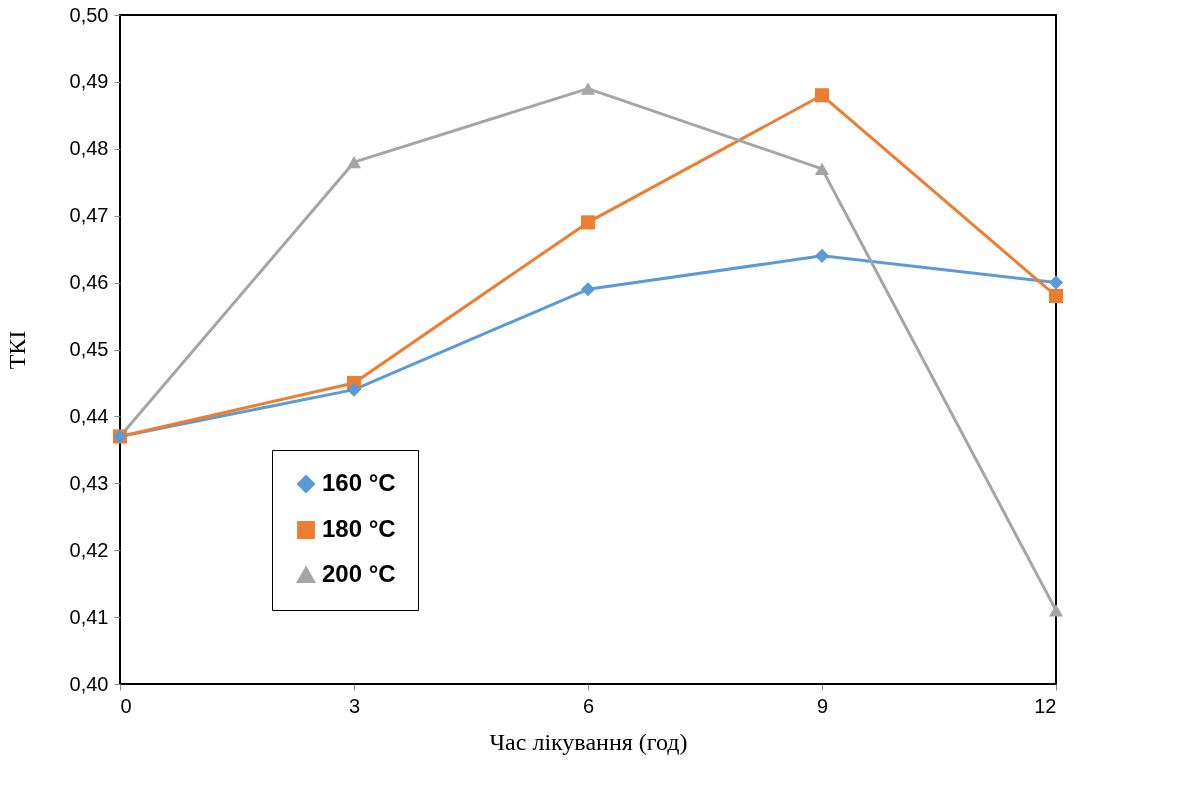 This screenshot has height=800, width=1180. Describe the element at coordinates (89, 349) in the screenshot. I see `y-tick-label: 0,45` at that location.